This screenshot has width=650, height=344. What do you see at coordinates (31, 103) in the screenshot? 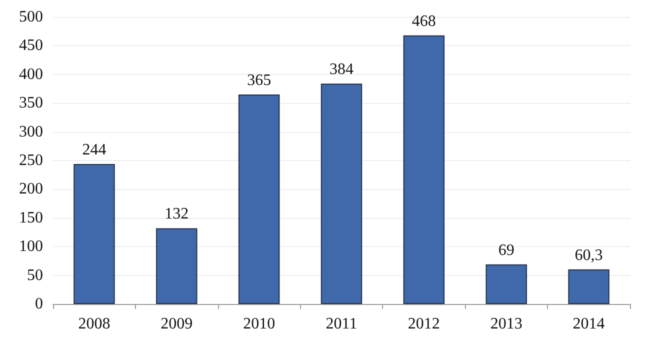
I see `y-tick-label: 350` at bounding box center [31, 103].